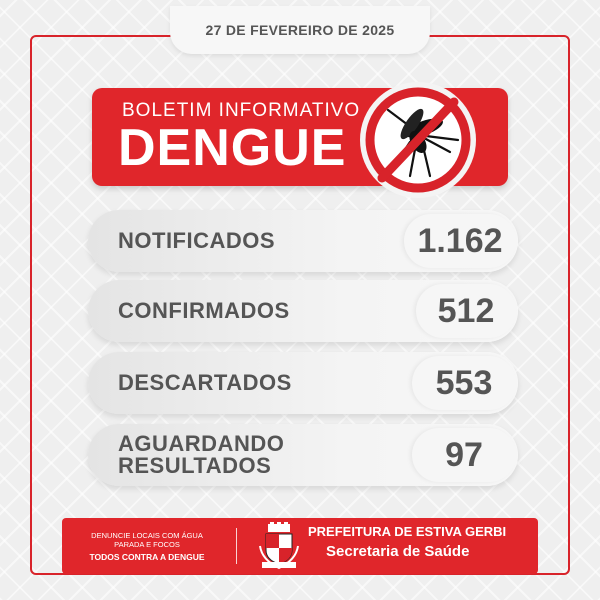  I want to click on date-tab: 27 DE FEVEREIRO DE 2025, so click(300, 30).